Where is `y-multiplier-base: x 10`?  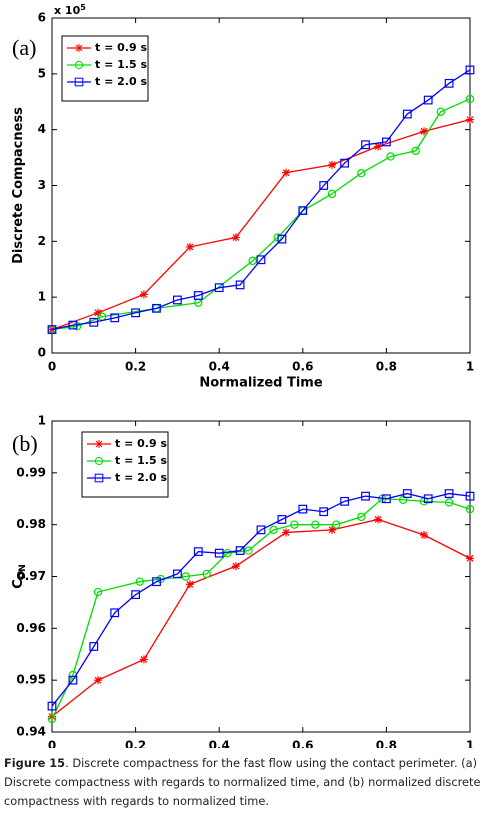 y-multiplier-base: x 10 is located at coordinates (67, 10).